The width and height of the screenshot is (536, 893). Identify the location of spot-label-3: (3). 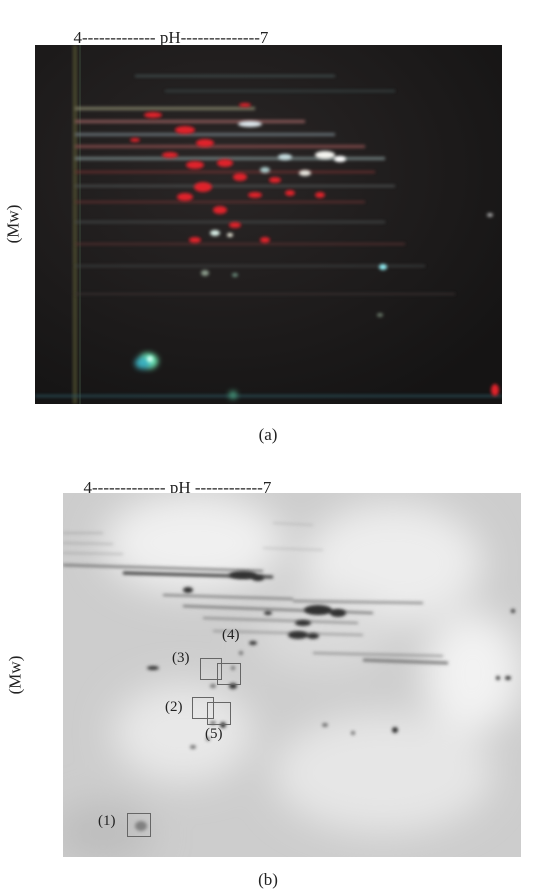
(181, 658).